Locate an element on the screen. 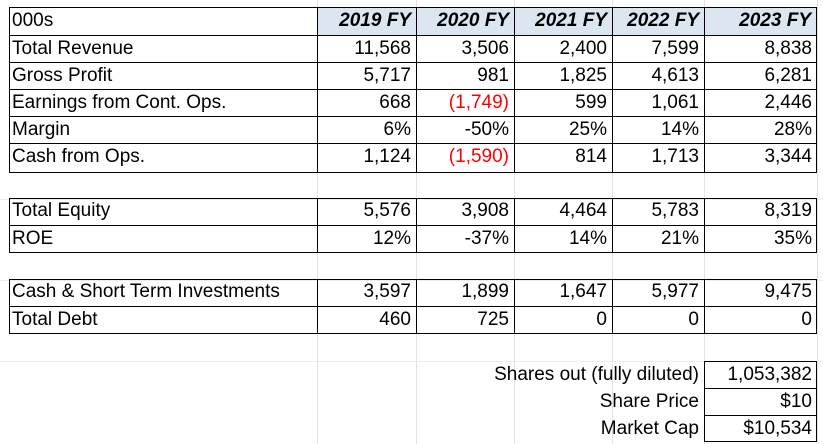 The height and width of the screenshot is (444, 823). cell-value: 3,597 is located at coordinates (387, 291).